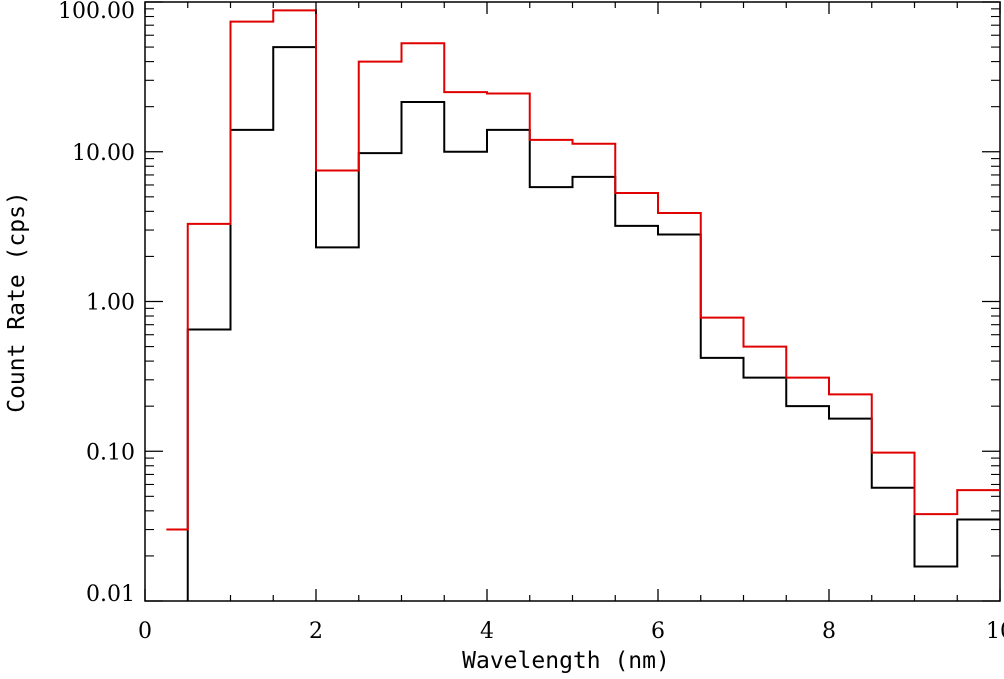 The height and width of the screenshot is (679, 1004). I want to click on y-tick-label: 0.10, so click(110, 452).